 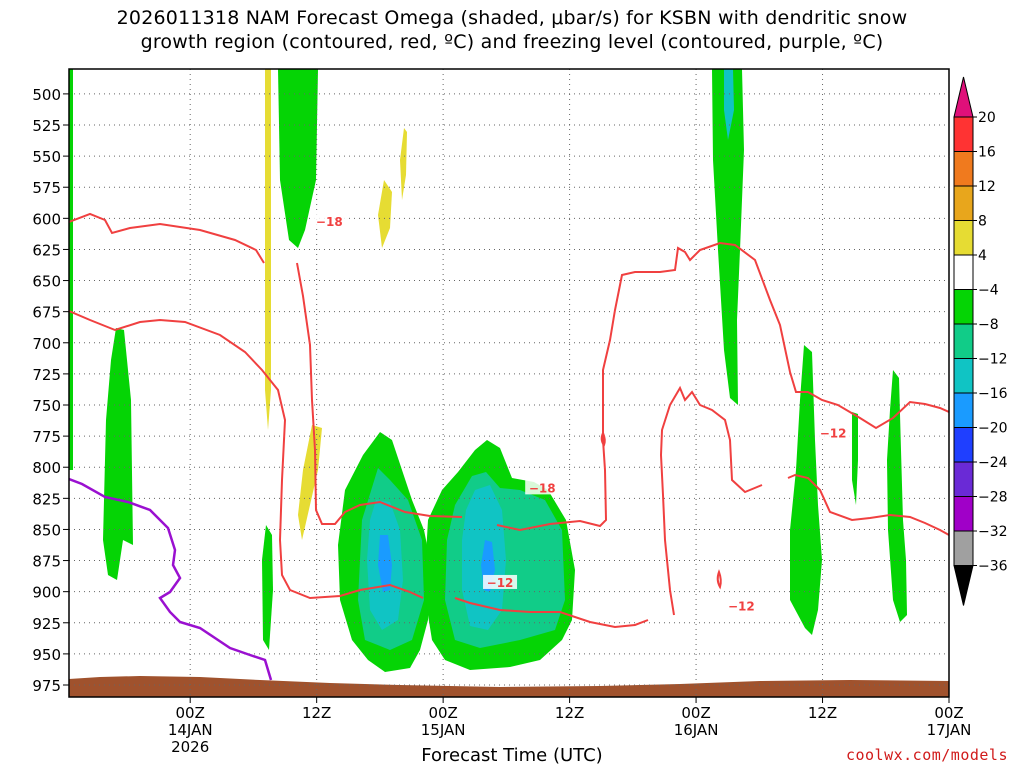 What do you see at coordinates (987, 187) in the screenshot?
I see `colorbar-label: 12` at bounding box center [987, 187].